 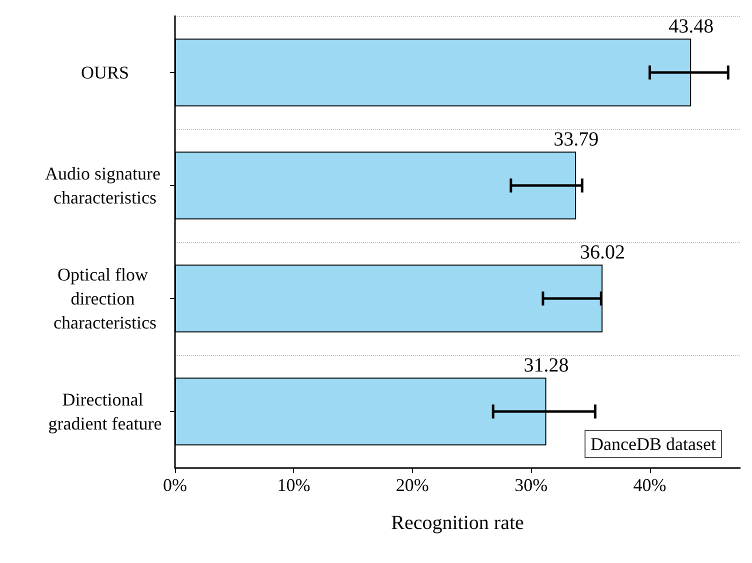 What do you see at coordinates (691, 27) in the screenshot?
I see `data-label: 43.48` at bounding box center [691, 27].